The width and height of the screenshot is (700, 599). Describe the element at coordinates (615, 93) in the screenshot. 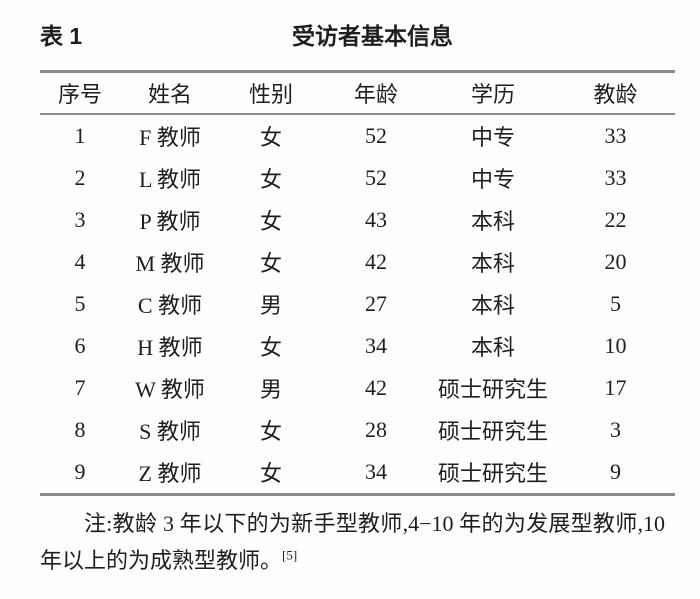

I see `column-header: 教龄` at that location.